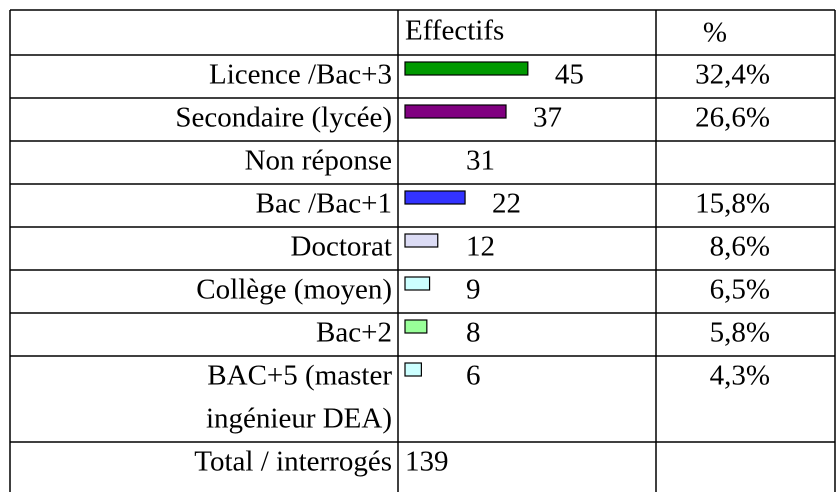 The width and height of the screenshot is (838, 492). I want to click on count: 9, so click(473, 290).